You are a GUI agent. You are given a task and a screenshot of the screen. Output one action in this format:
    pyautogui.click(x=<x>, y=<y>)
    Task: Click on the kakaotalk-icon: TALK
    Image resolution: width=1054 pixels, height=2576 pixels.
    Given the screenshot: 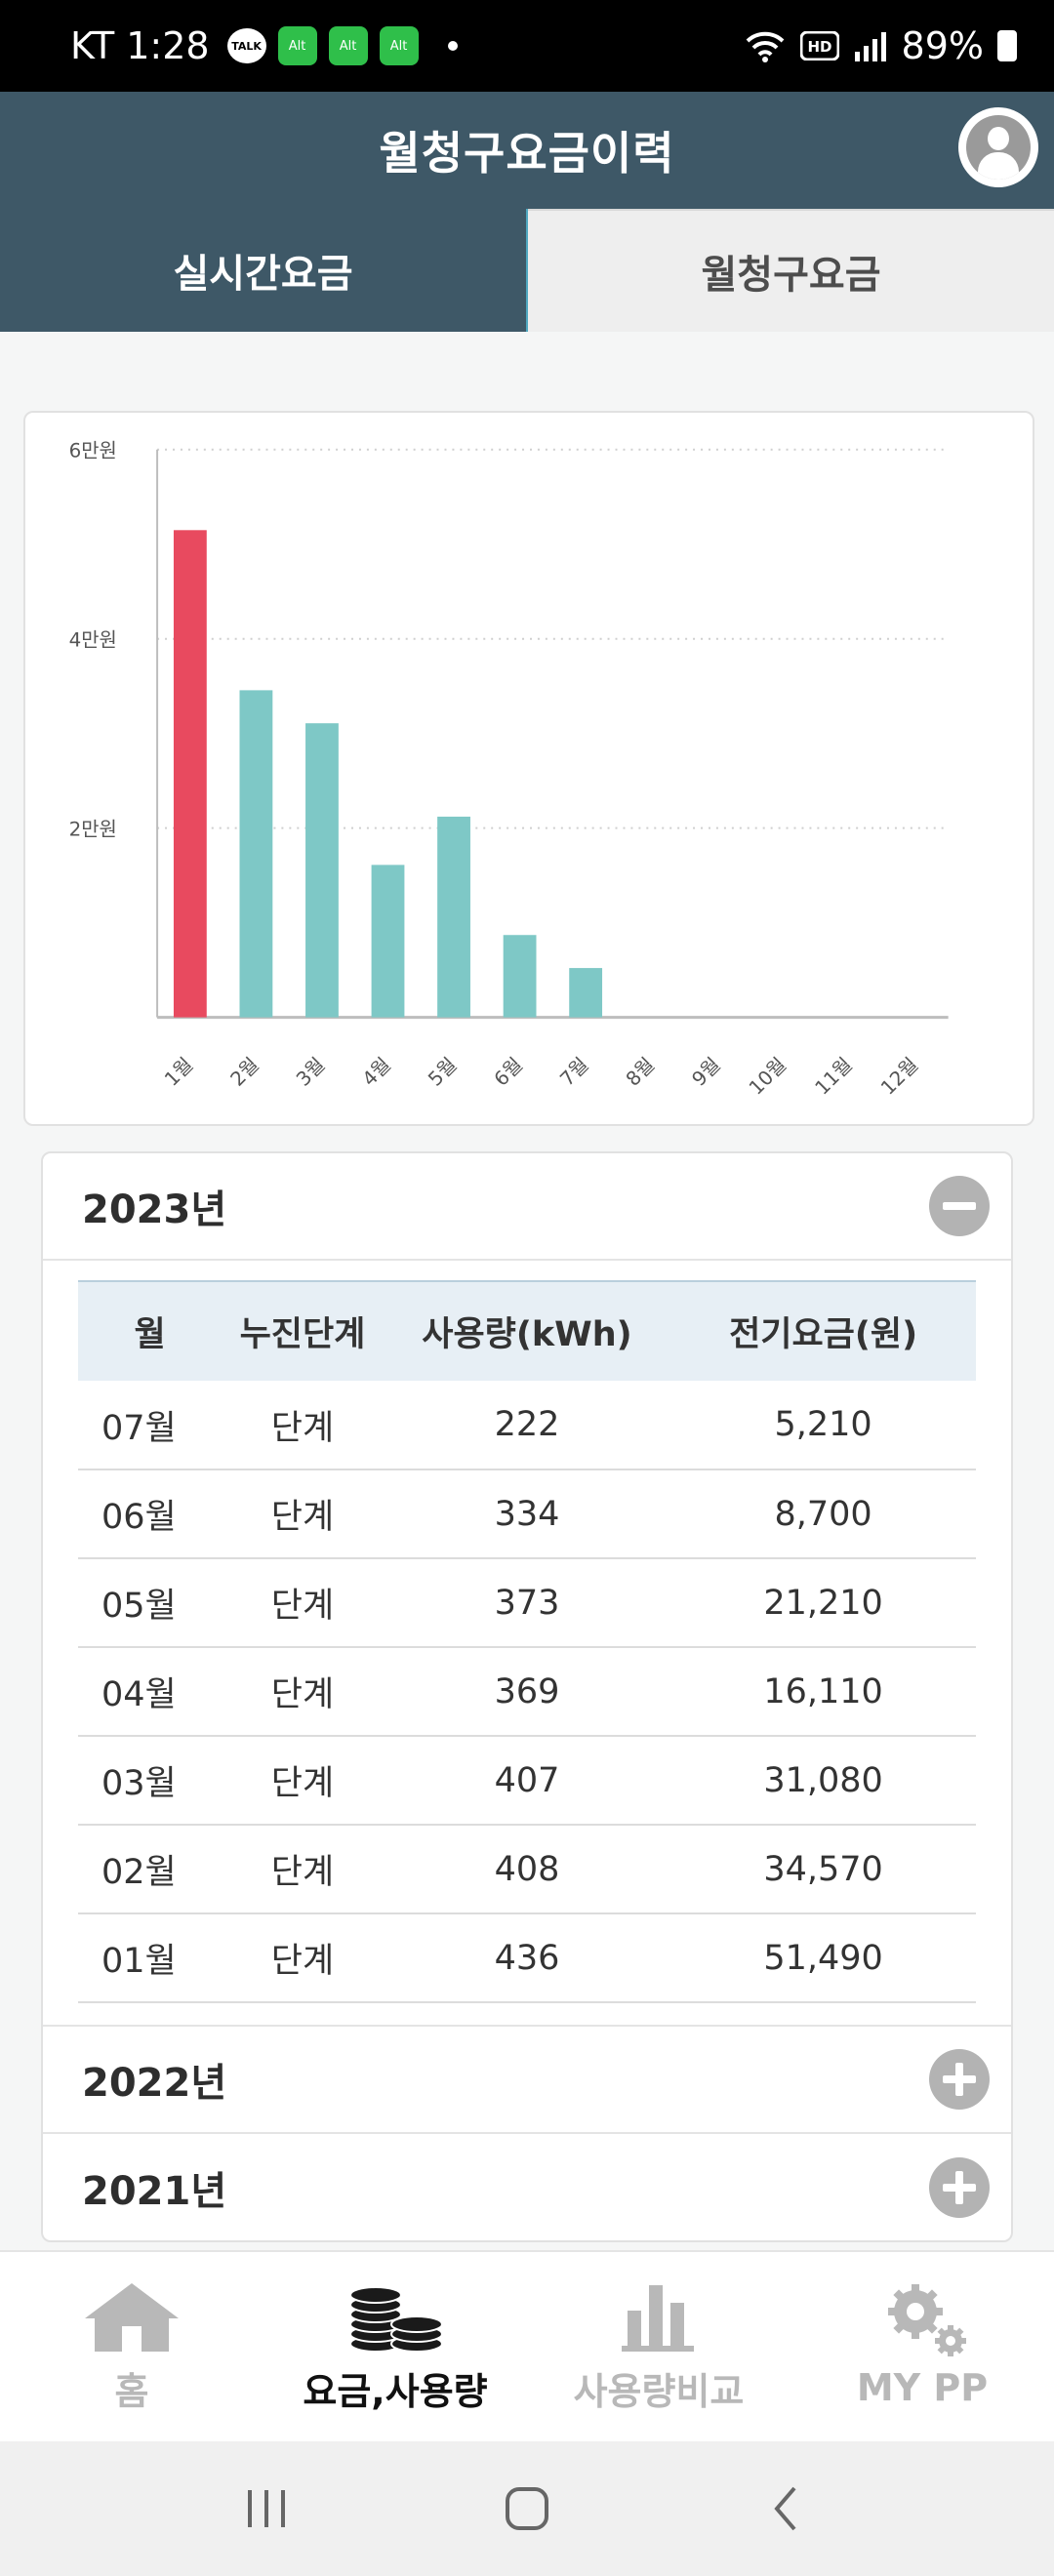 What is the action you would take?
    pyautogui.click(x=246, y=45)
    